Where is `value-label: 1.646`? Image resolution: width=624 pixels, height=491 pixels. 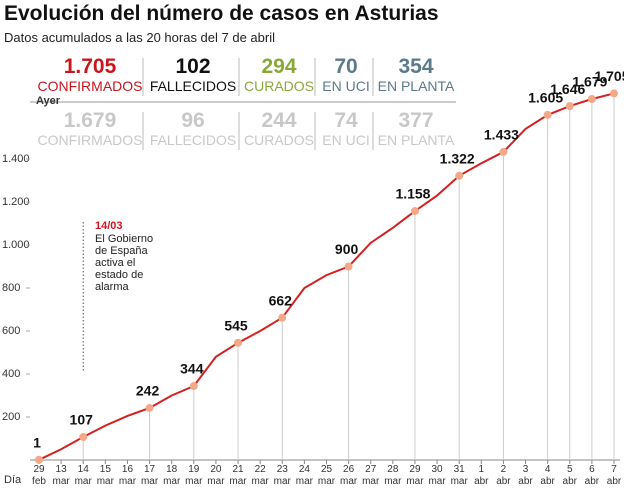
value-label: 1.646 is located at coordinates (567, 89).